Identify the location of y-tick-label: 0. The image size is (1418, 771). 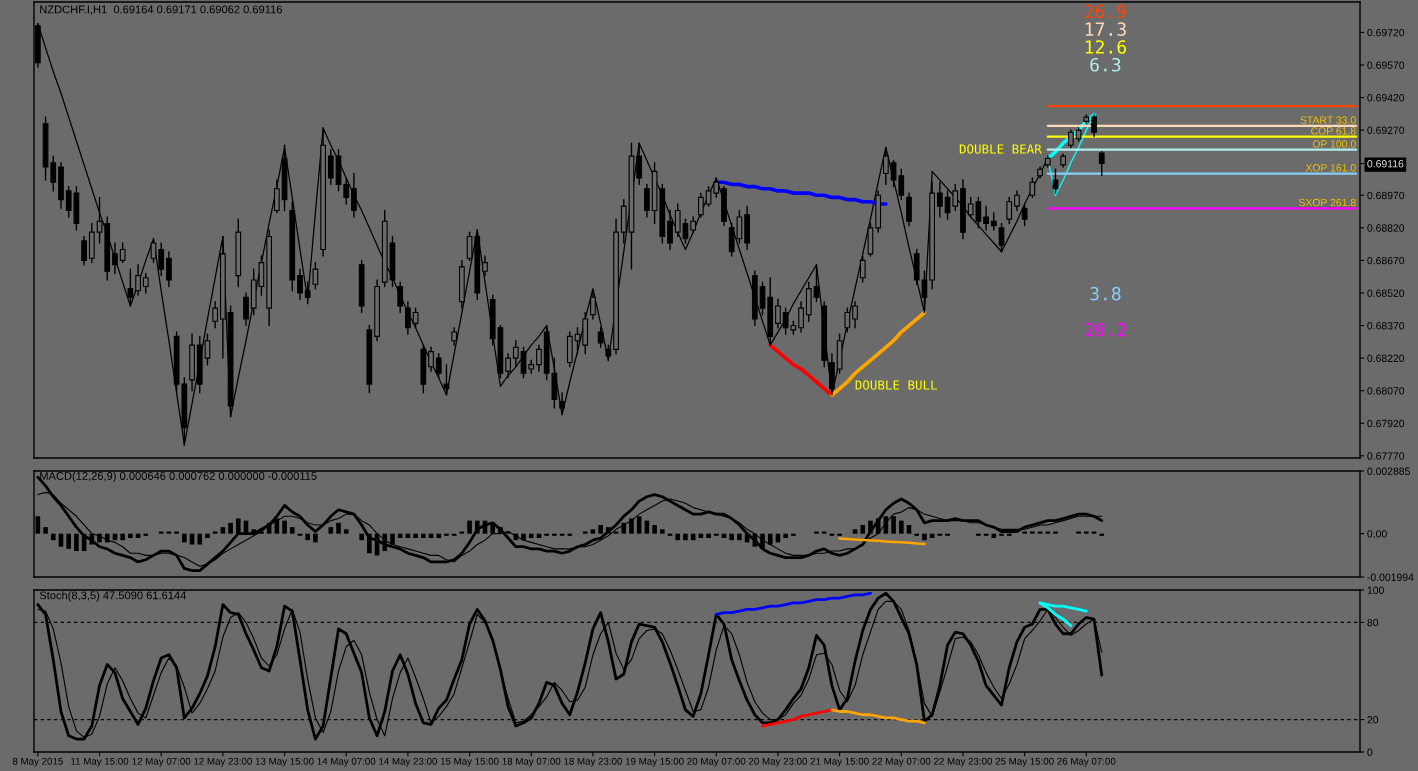
(1370, 752).